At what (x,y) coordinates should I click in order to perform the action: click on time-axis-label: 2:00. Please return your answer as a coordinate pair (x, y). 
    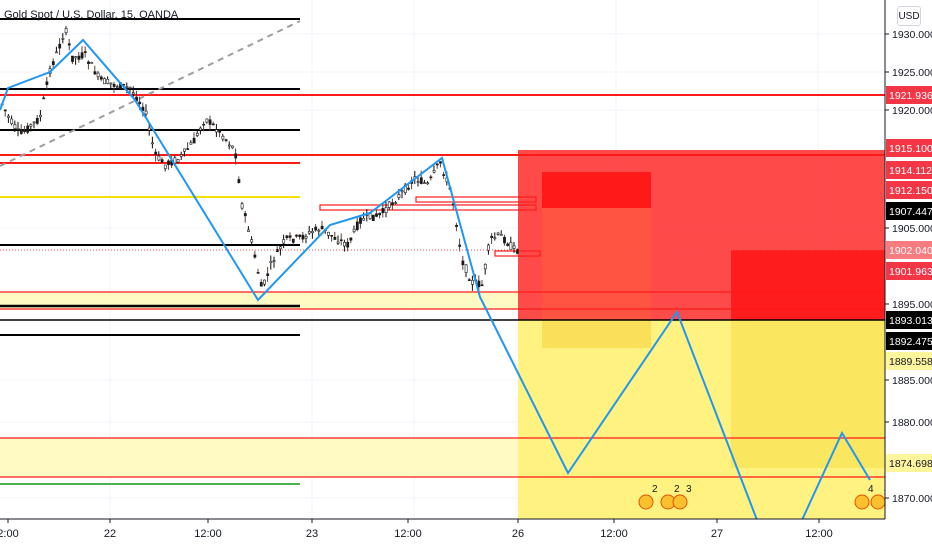
    Looking at the image, I should click on (9, 534).